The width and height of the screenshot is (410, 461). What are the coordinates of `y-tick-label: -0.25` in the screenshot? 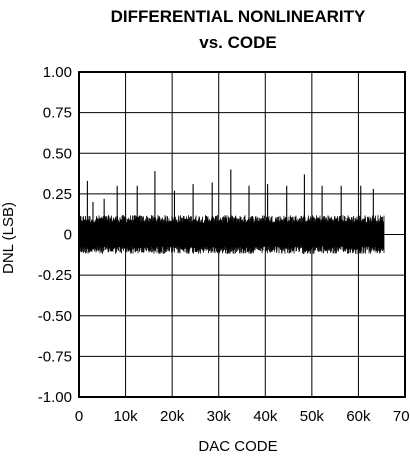 It's located at (55, 275).